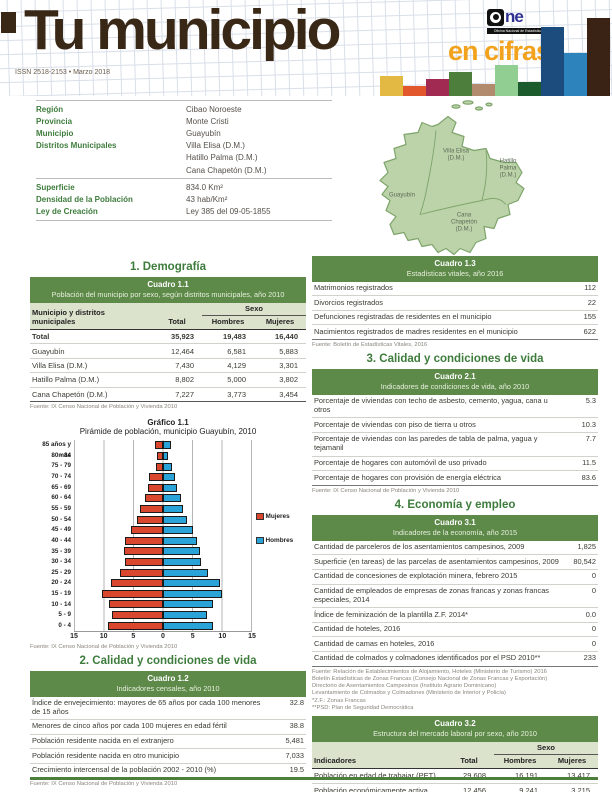 This screenshot has width=612, height=792. Describe the element at coordinates (222, 158) in the screenshot. I see `table-cell: Hatillo Palma (D.M.)` at that location.